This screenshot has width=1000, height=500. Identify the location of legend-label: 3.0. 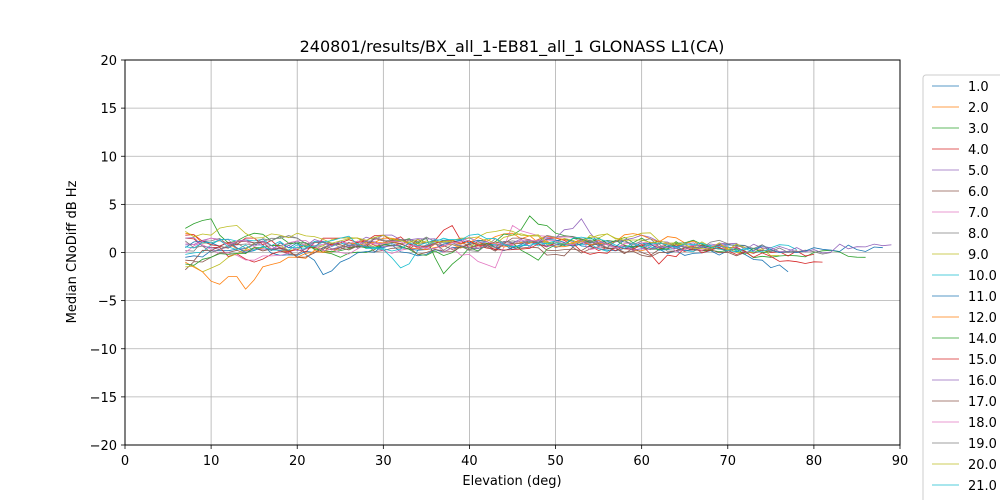
(978, 129).